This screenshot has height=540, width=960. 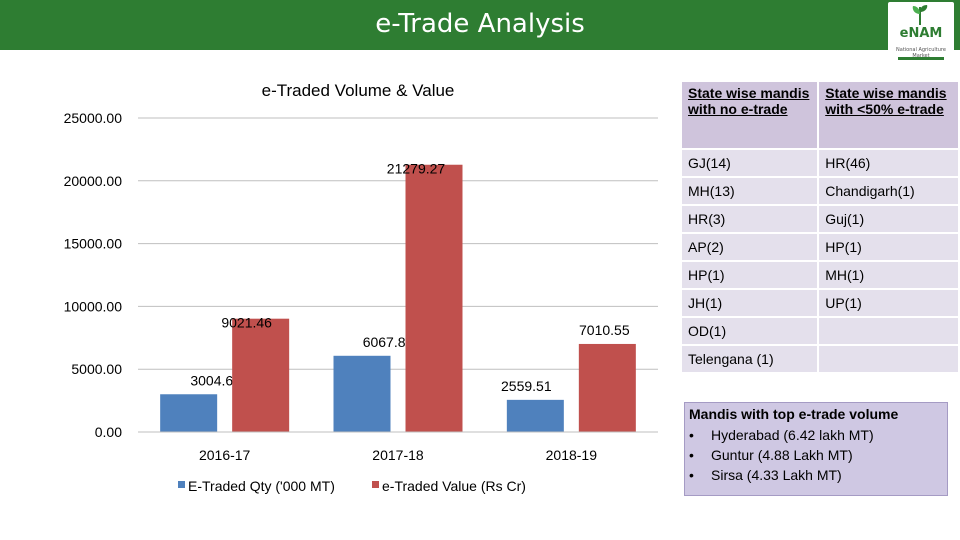 I want to click on top-mandis-title: Mandis with top e-trade volume, so click(x=794, y=414).